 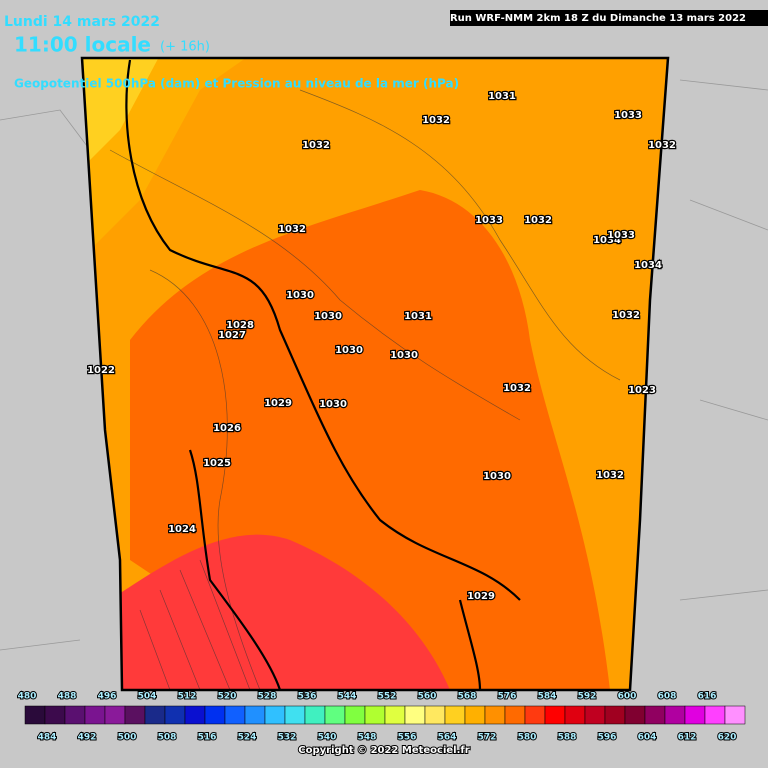 I want to click on date: Lundi 14 mars 2022, so click(x=82, y=22).